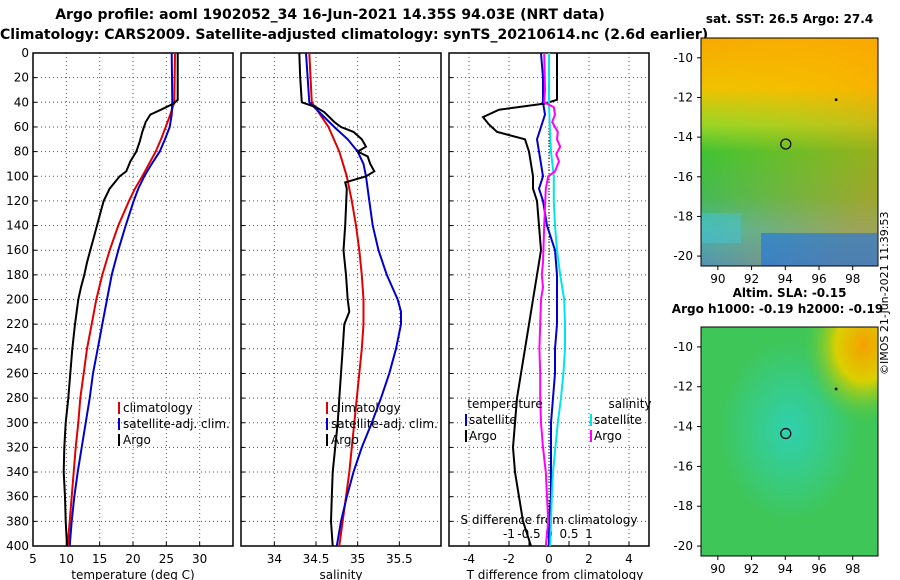 The image size is (900, 580). Describe the element at coordinates (132, 574) in the screenshot. I see `x-axis-label: temperature (deg C)` at that location.